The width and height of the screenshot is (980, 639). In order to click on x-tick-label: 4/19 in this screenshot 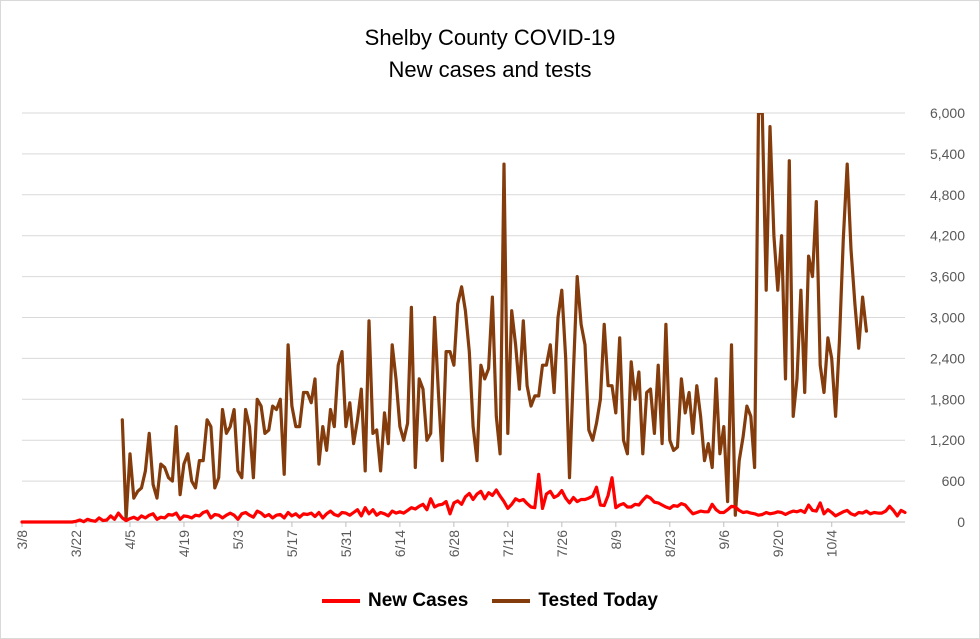, I will do `click(184, 543)`.